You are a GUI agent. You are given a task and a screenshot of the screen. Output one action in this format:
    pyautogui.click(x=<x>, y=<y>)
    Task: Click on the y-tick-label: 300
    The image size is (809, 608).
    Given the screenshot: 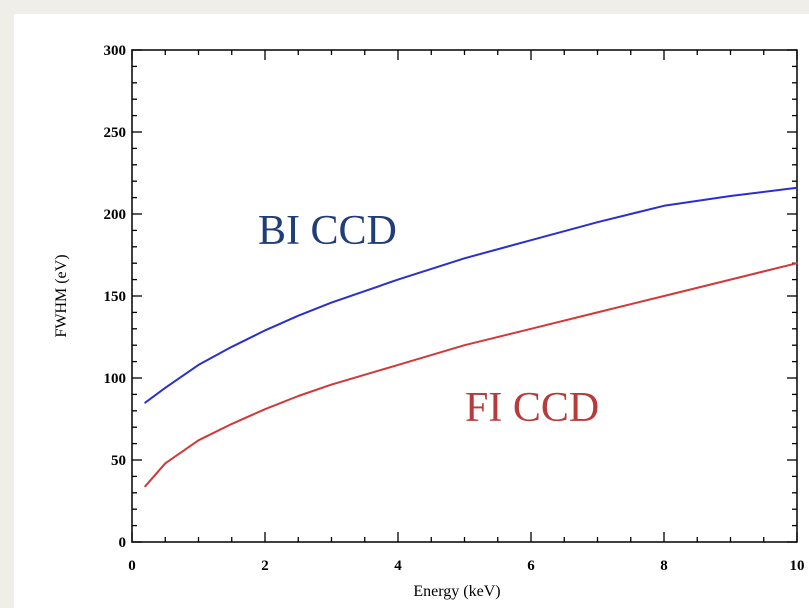 What is the action you would take?
    pyautogui.click(x=115, y=51)
    